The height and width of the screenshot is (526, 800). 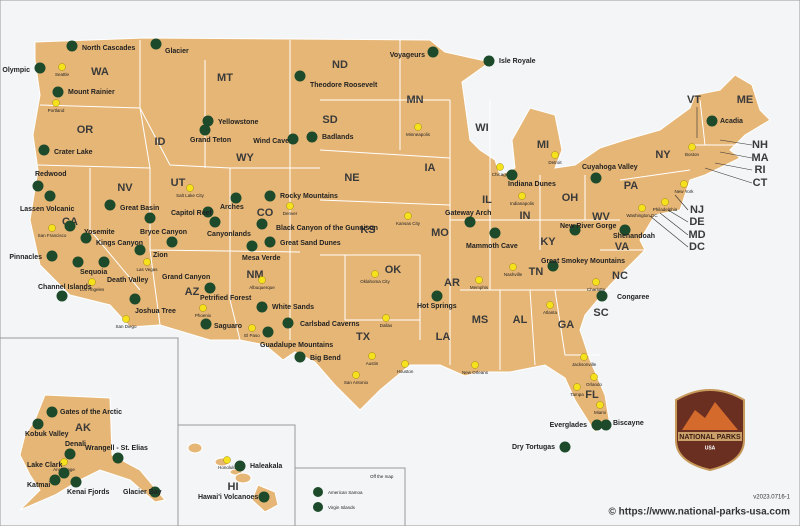 I want to click on park-label: Wrangell - St. Elias, so click(x=116, y=448).